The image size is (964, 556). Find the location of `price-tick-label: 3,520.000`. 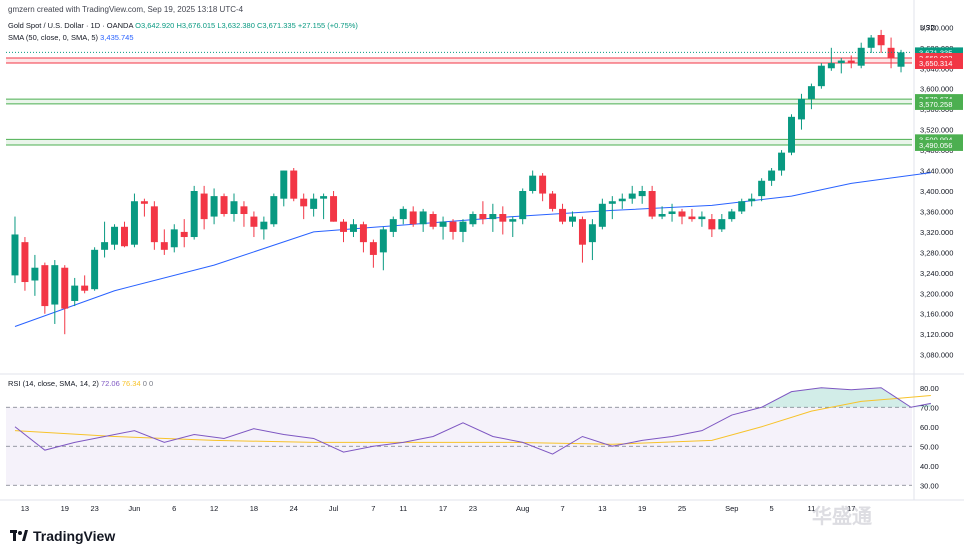

price-tick-label: 3,520.000 is located at coordinates (936, 130).